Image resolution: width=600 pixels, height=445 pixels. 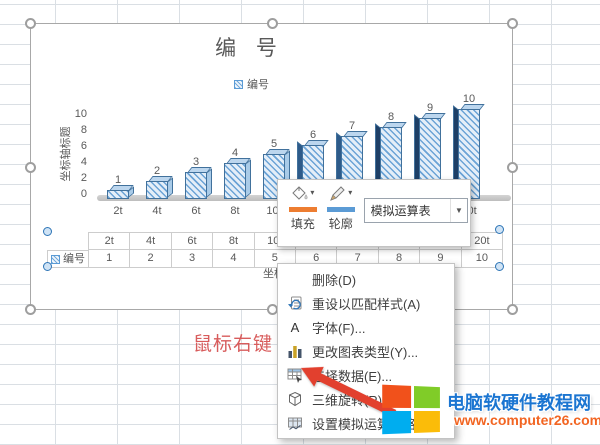 What do you see at coordinates (519, 403) in the screenshot?
I see `watermark-site-name: 电脑软硬件教程网` at bounding box center [519, 403].